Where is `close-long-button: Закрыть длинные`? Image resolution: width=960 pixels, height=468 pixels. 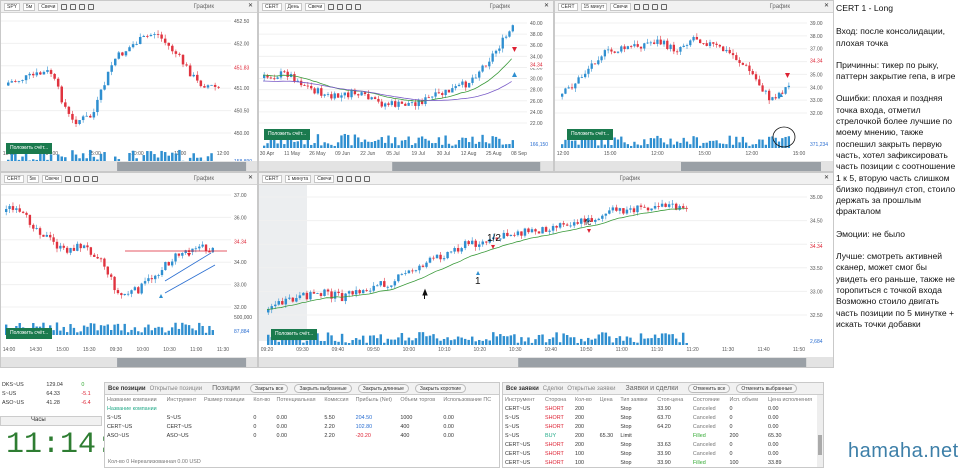 close-long-button: Закрыть длинные is located at coordinates (383, 388).